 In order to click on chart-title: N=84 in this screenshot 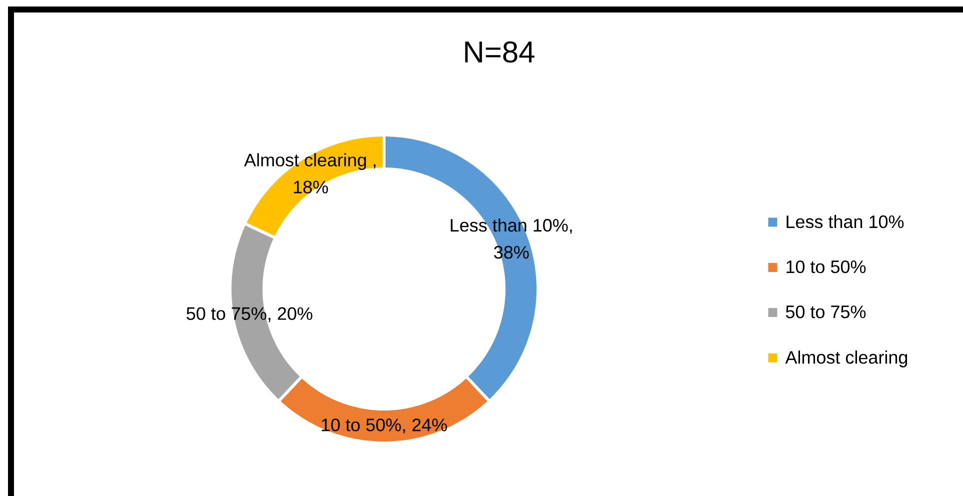, I will do `click(499, 52)`.